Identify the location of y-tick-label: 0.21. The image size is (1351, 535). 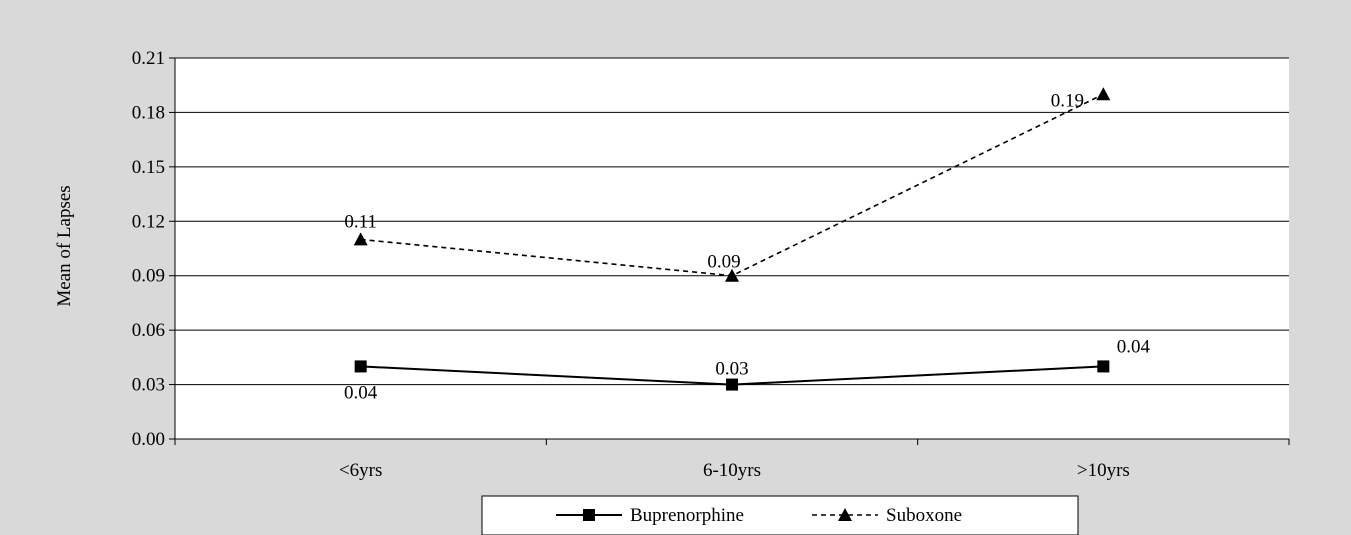
(148, 58).